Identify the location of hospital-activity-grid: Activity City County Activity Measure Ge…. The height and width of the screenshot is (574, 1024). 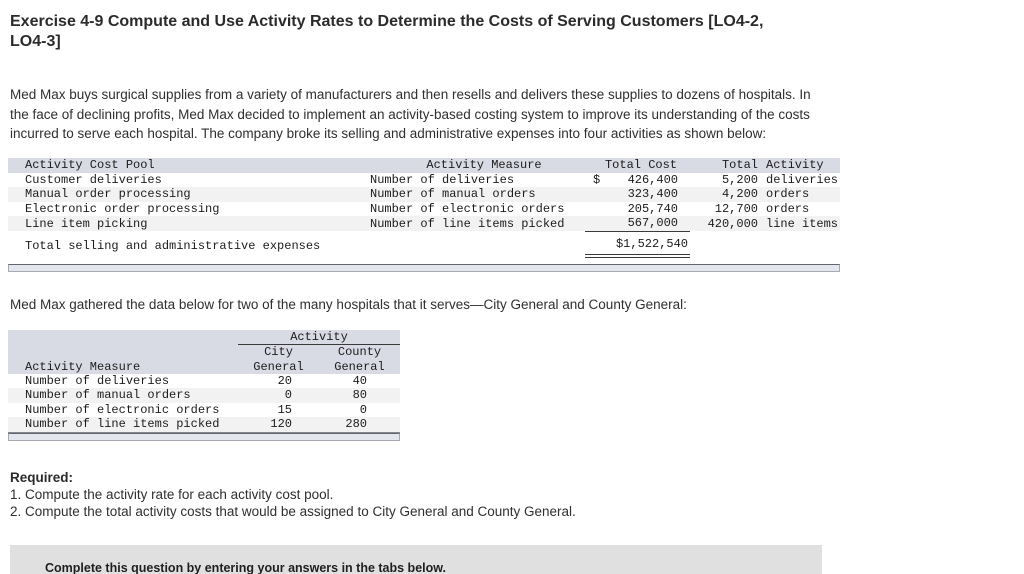
(204, 381).